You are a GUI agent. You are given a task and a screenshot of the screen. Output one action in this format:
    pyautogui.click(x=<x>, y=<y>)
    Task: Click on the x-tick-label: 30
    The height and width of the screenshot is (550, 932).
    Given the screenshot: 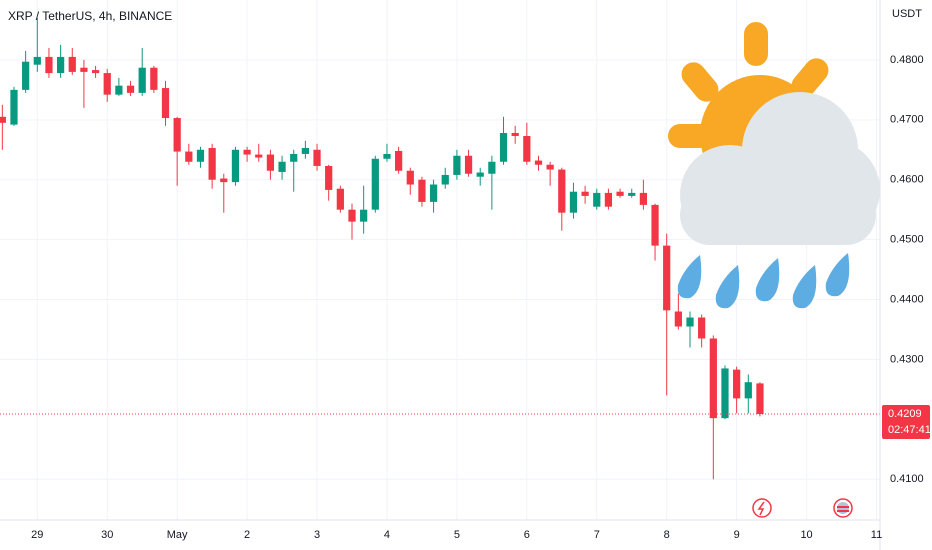 What is the action you would take?
    pyautogui.click(x=107, y=535)
    